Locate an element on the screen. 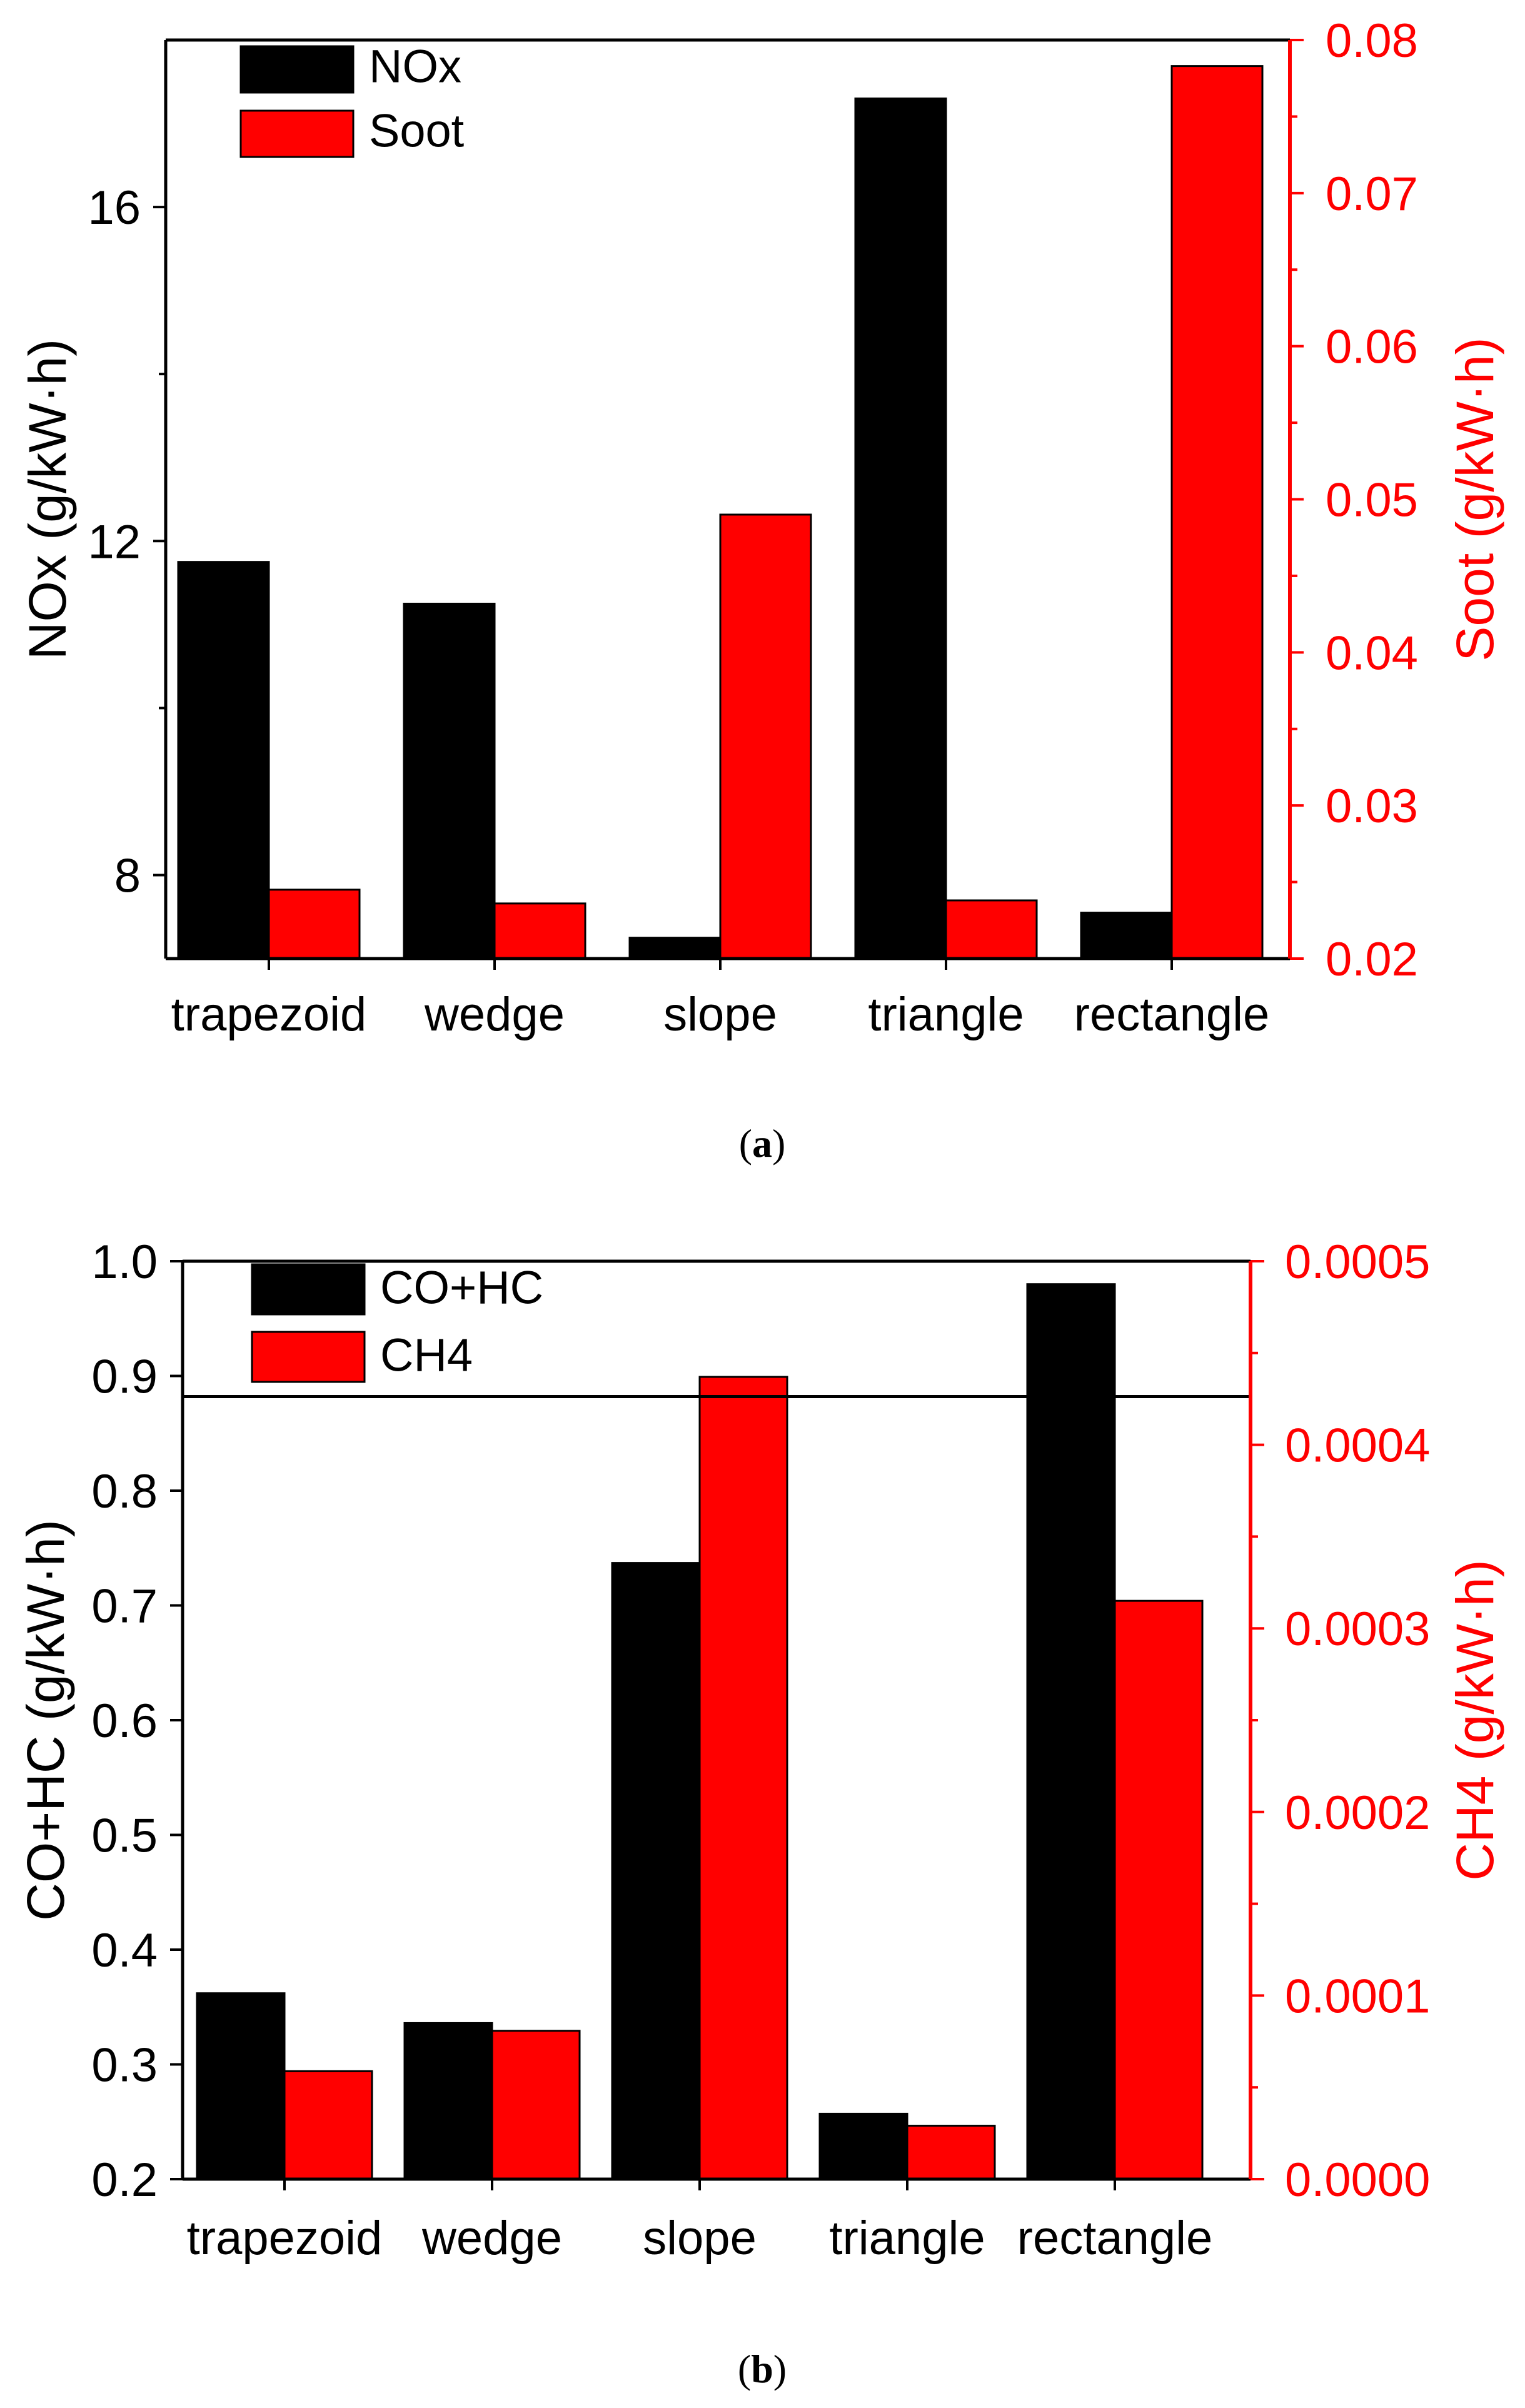 This screenshot has width=1525, height=2408. legend-label-right: Soot is located at coordinates (417, 131).